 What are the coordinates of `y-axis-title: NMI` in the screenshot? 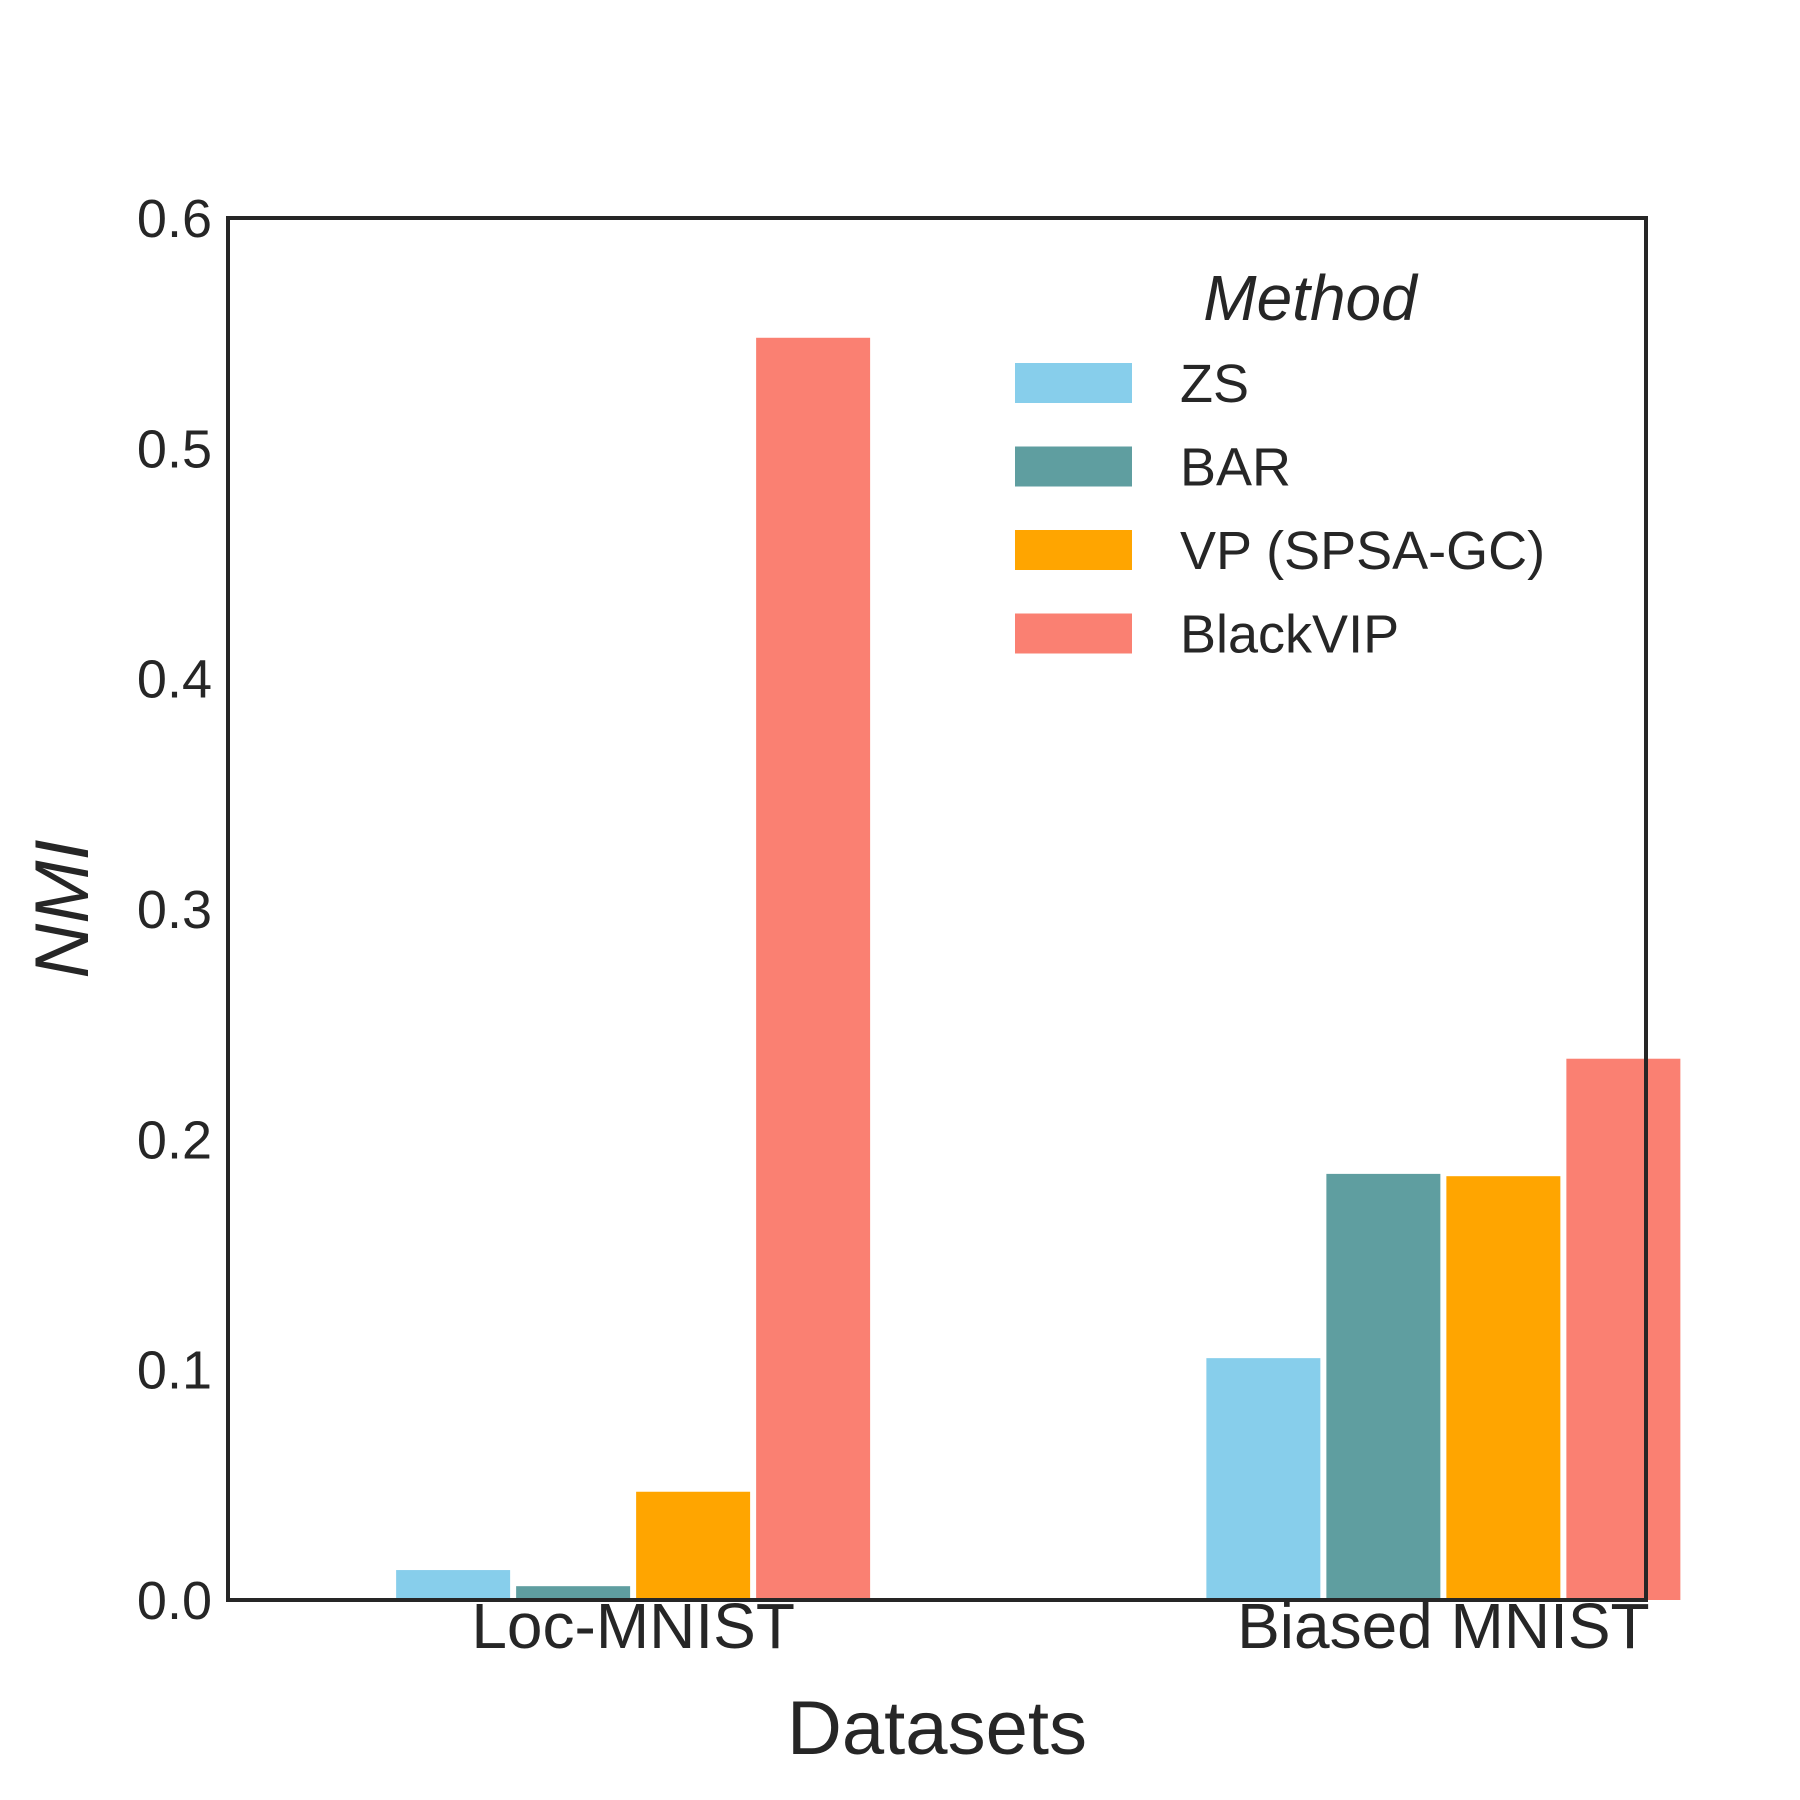 It's located at (62, 908).